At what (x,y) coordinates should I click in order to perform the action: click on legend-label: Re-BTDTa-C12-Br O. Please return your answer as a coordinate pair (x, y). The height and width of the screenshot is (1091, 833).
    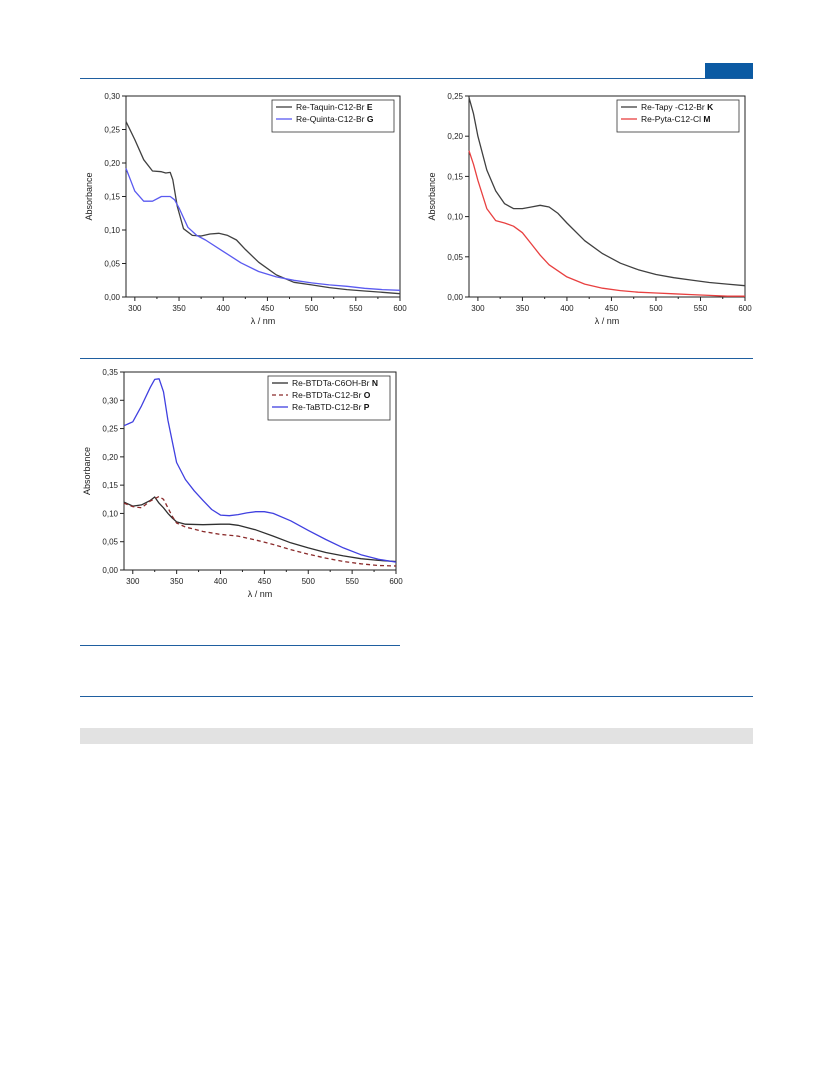
    Looking at the image, I should click on (331, 395).